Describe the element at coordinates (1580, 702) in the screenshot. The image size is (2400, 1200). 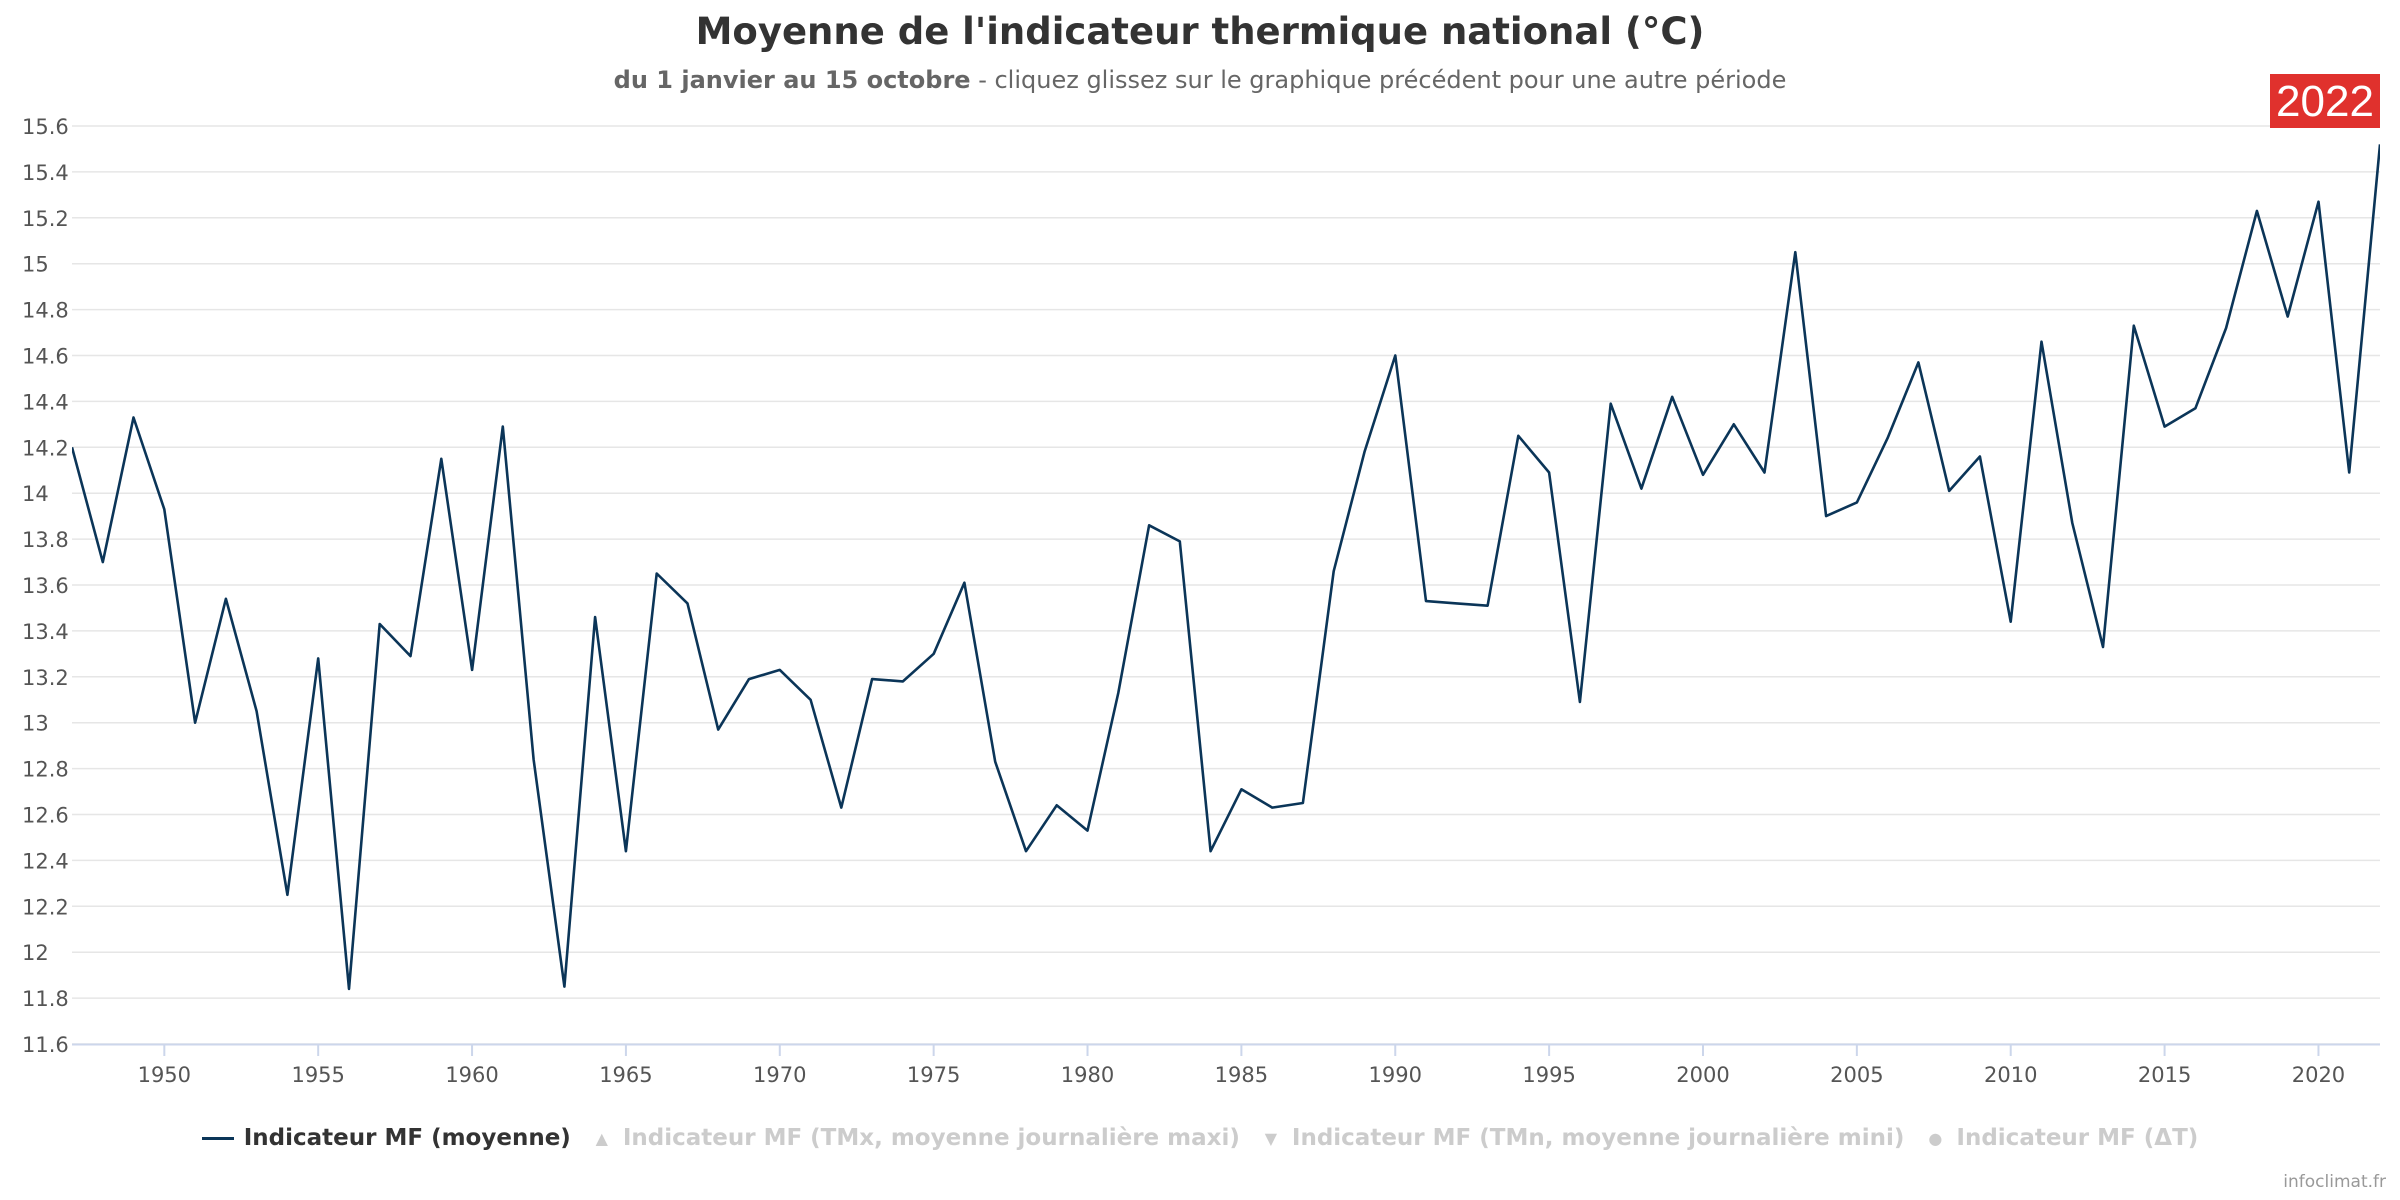
I see `data-point-1996` at that location.